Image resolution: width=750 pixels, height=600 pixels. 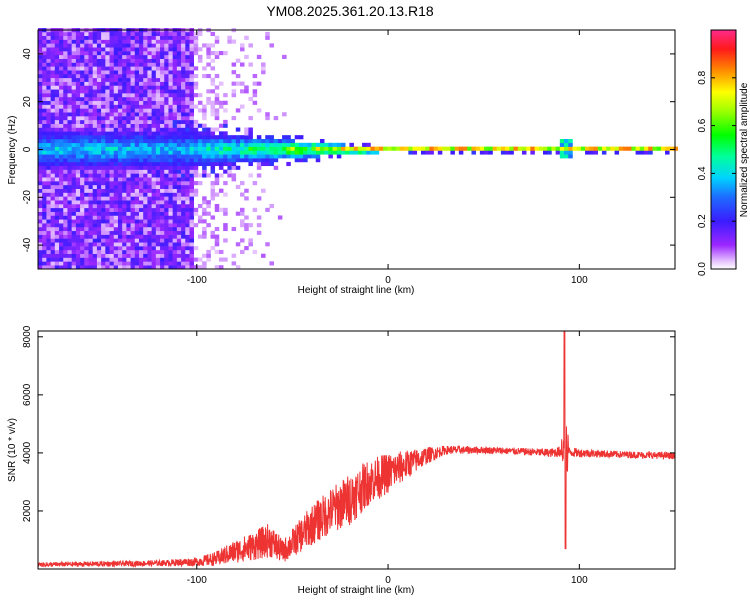 I want to click on y-tick-label: 4000, so click(x=27, y=452).